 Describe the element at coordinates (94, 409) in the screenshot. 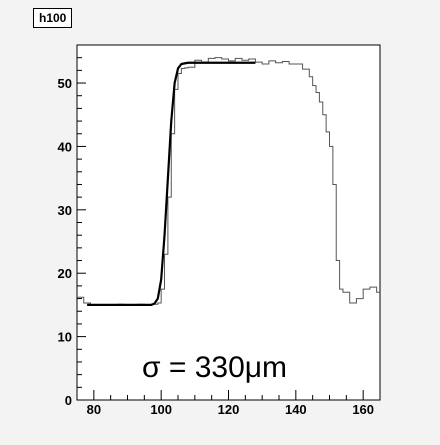

I see `x-tick-label: 80` at that location.